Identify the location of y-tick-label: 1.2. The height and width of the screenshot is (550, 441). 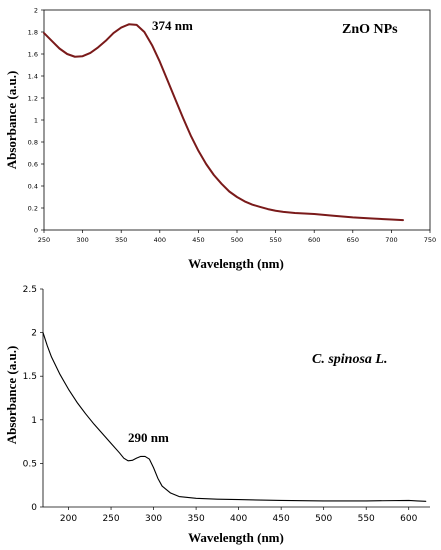
(33, 99).